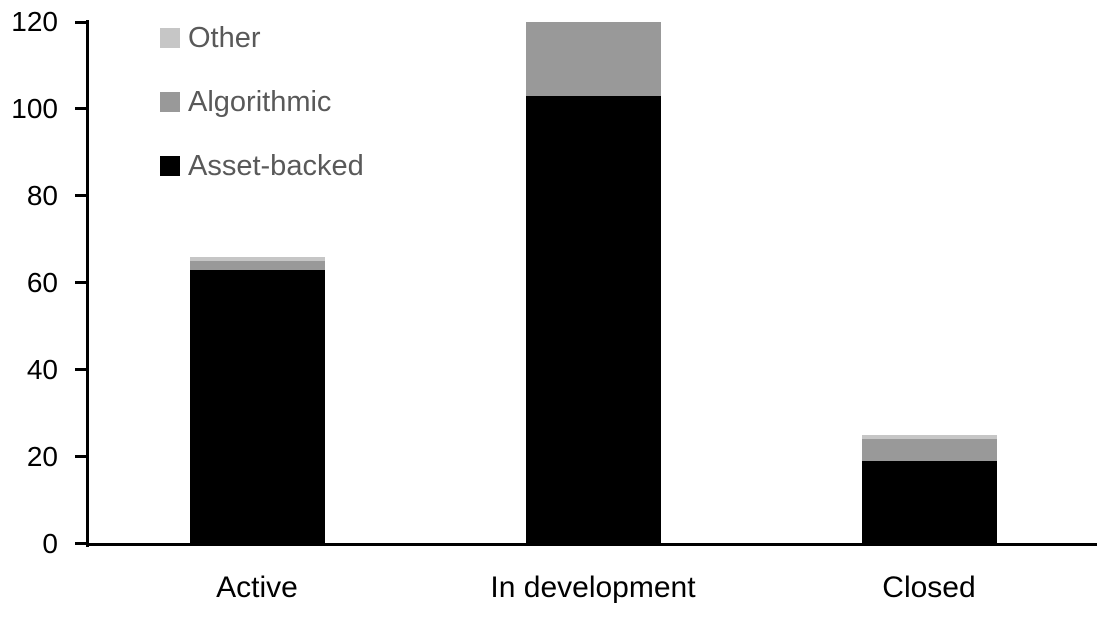 This screenshot has width=1102, height=618. Describe the element at coordinates (42, 282) in the screenshot. I see `y-tick-label-60: 60` at that location.